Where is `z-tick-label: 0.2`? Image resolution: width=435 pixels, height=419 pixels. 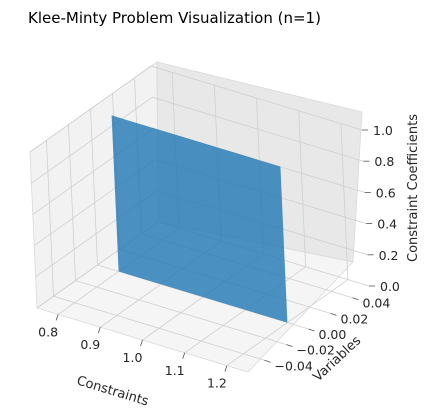 z-tick-label: 0.2 is located at coordinates (389, 255).